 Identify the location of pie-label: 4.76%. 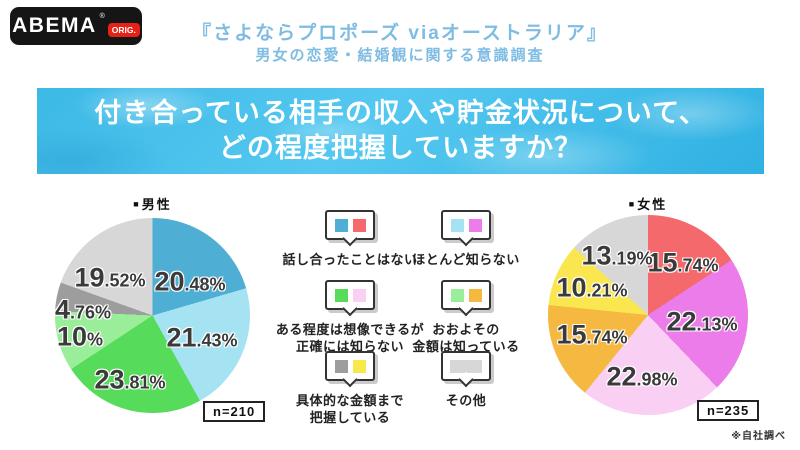
(83, 309).